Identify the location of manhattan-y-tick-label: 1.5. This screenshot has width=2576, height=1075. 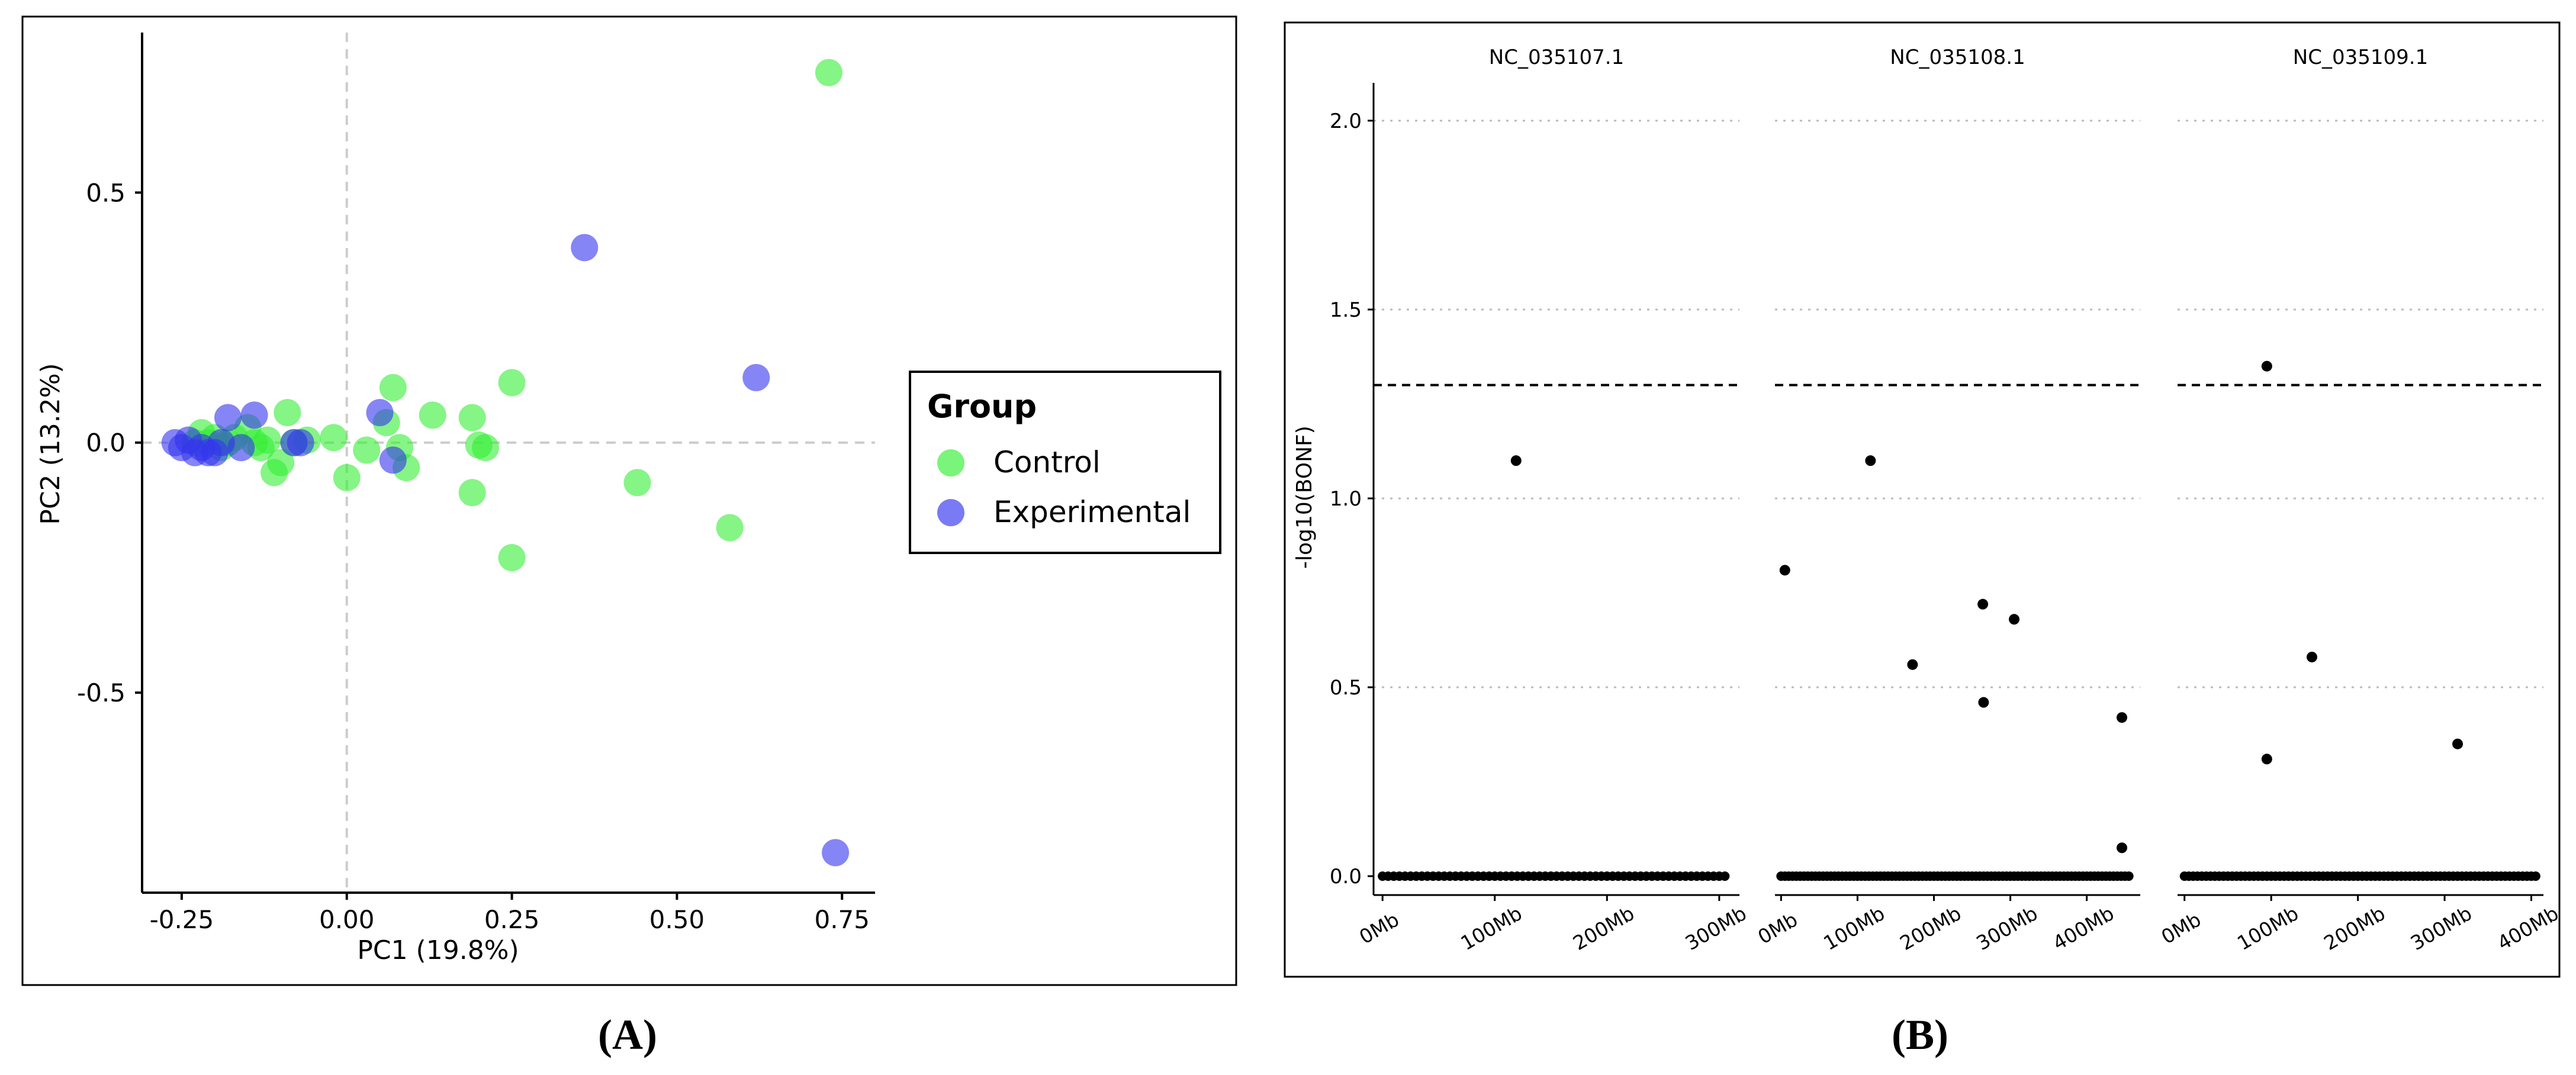
(1346, 310).